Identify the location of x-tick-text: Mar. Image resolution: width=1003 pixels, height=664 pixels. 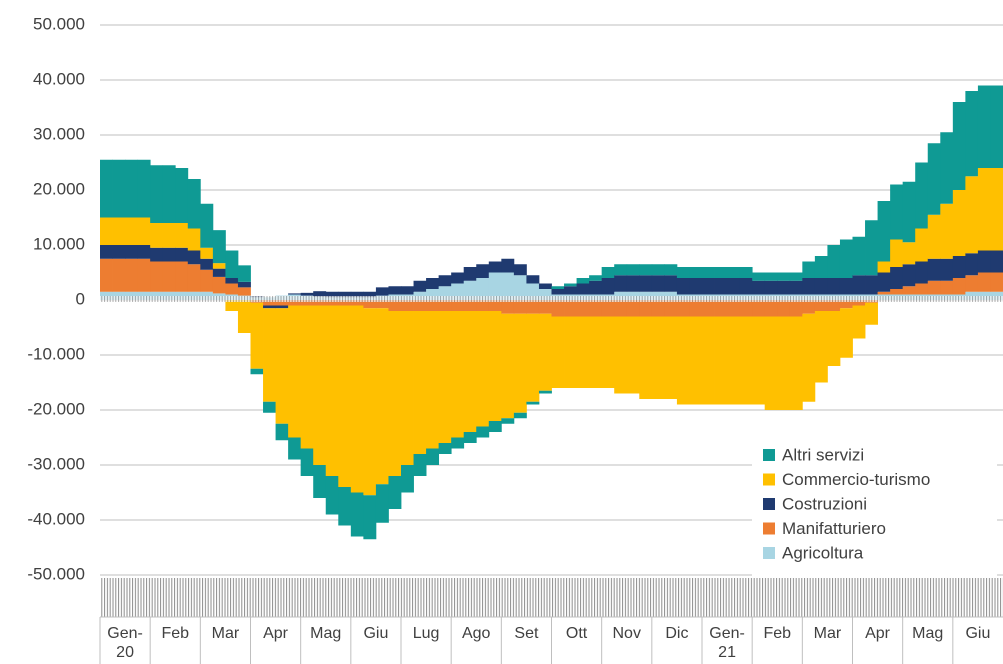
(827, 633).